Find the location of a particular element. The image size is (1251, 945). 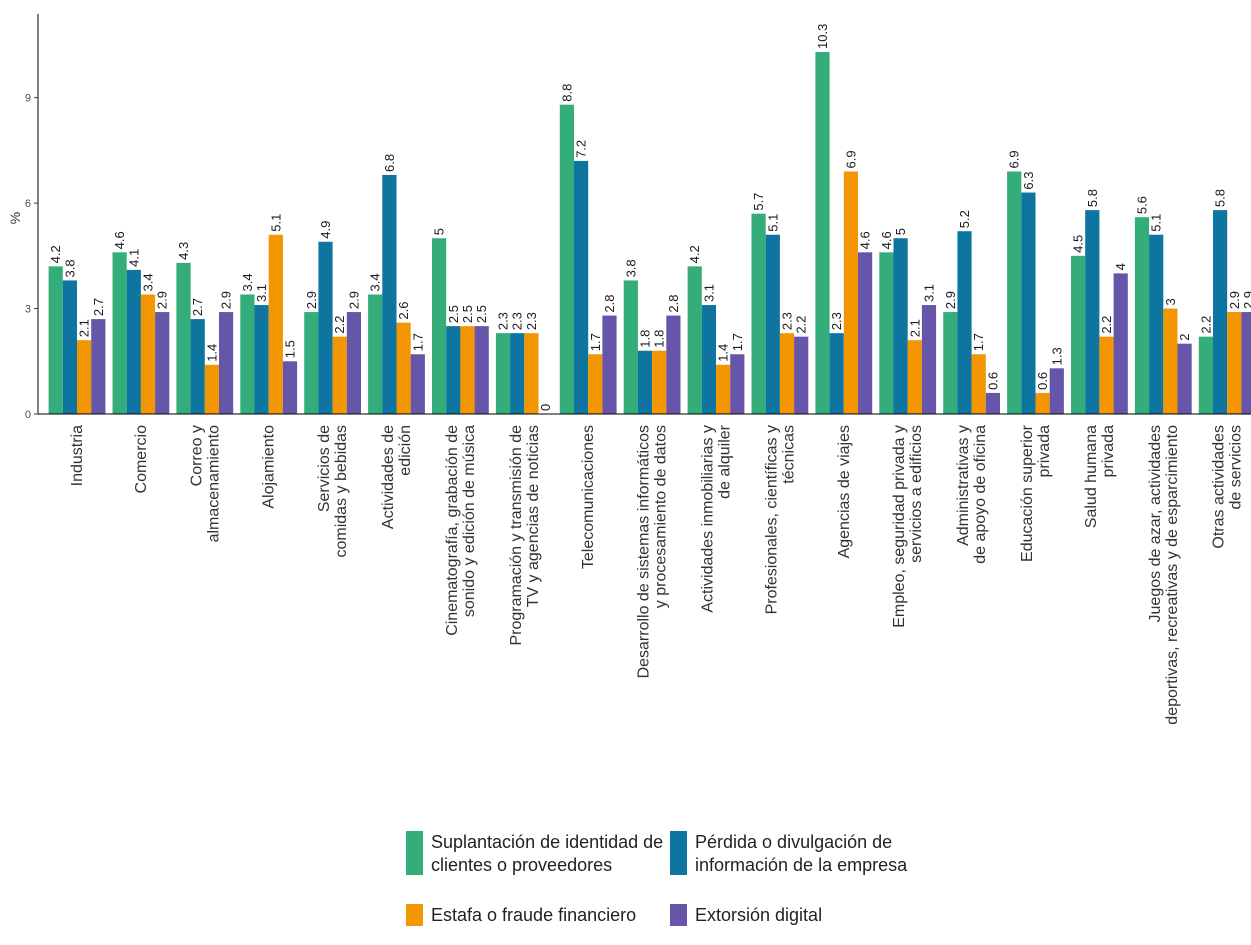

y-tick-label: 0 is located at coordinates (28, 415).